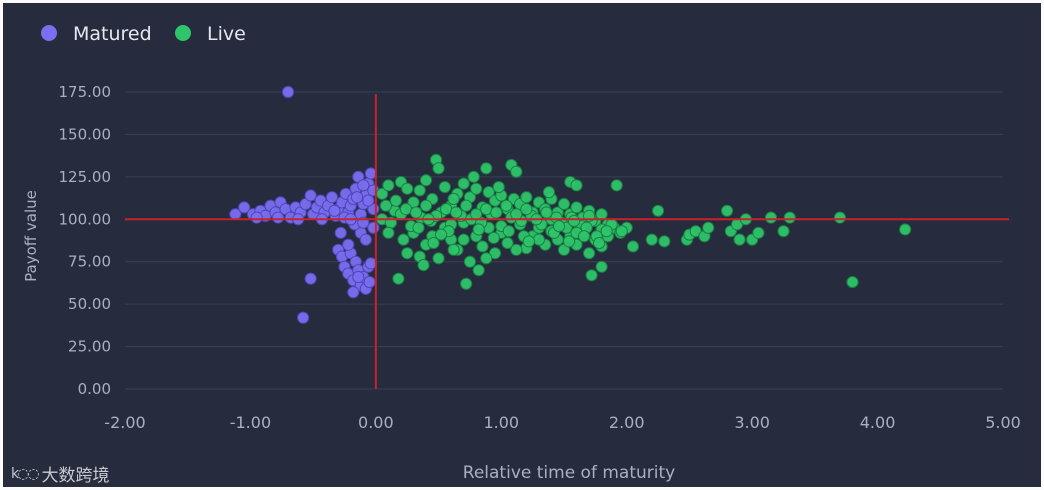  I want to click on y-tick-label: 25.00, so click(89, 347).